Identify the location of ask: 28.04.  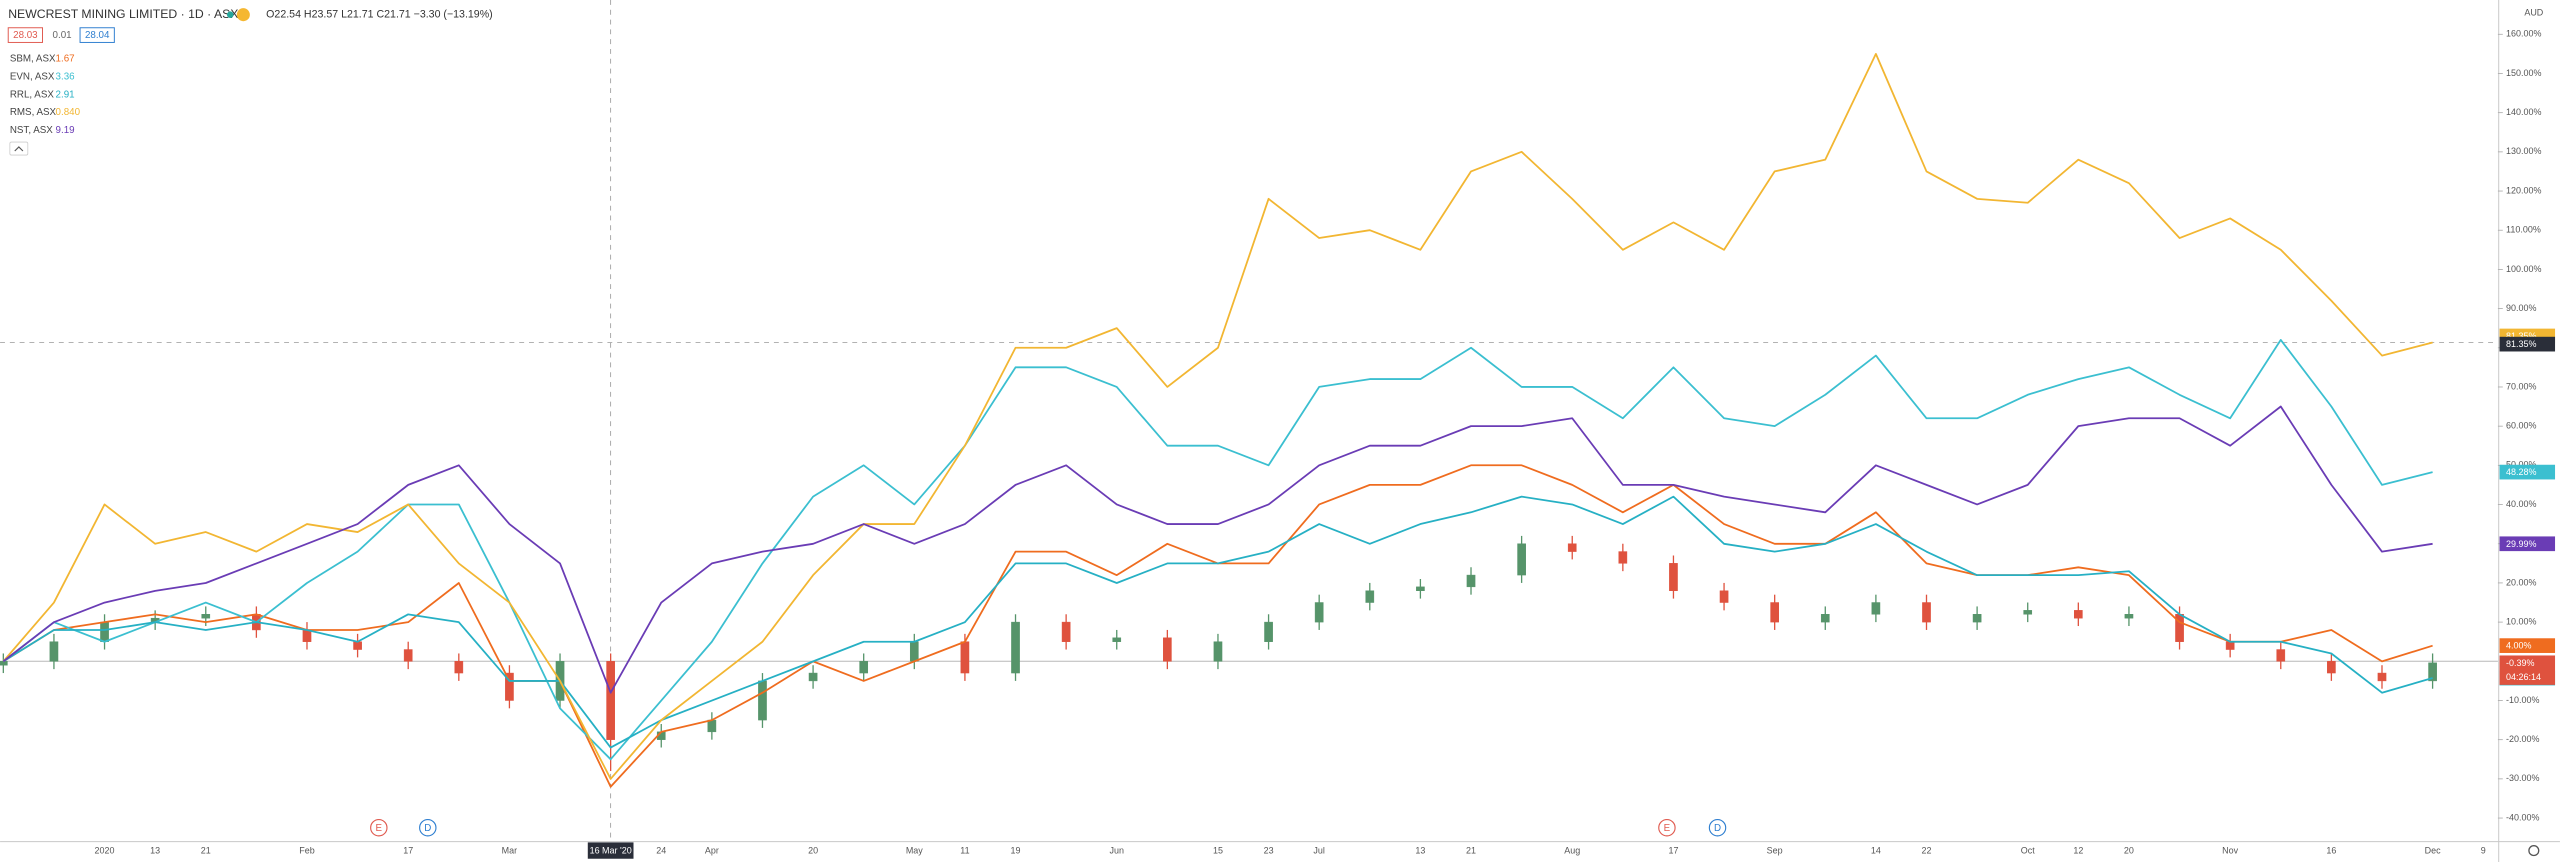
(97, 35).